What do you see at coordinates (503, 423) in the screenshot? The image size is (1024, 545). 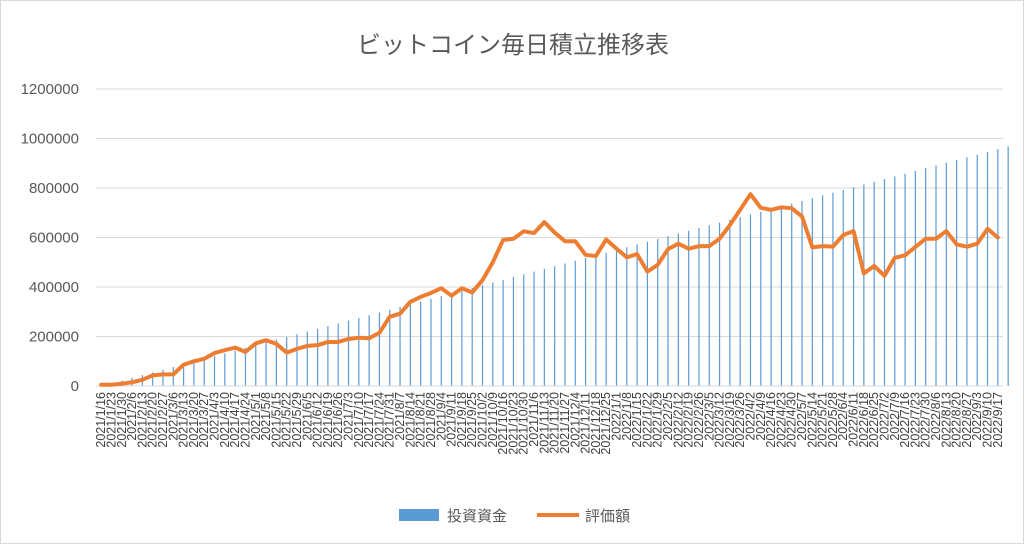 I see `x-tick-label: 2021/10/16` at bounding box center [503, 423].